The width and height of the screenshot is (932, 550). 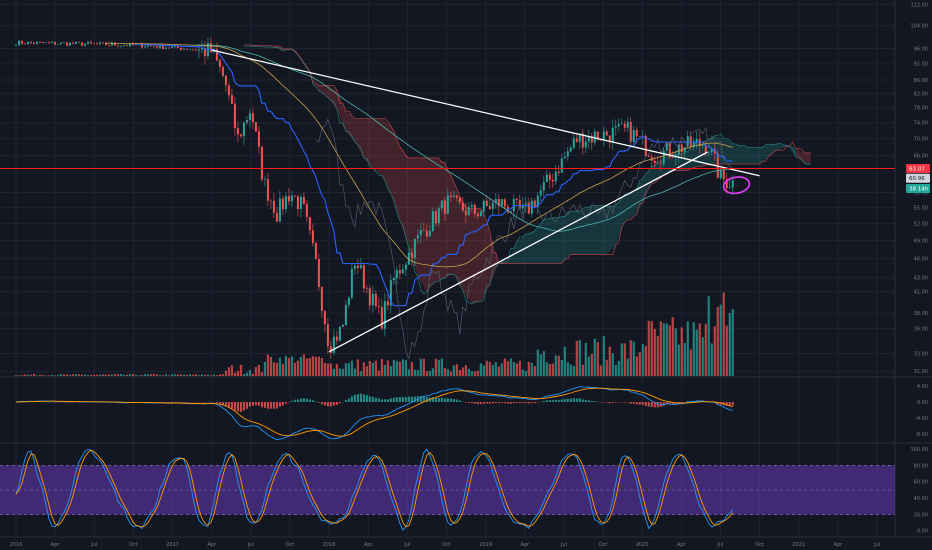 What do you see at coordinates (921, 65) in the screenshot?
I see `y-tick-label: 91.00` at bounding box center [921, 65].